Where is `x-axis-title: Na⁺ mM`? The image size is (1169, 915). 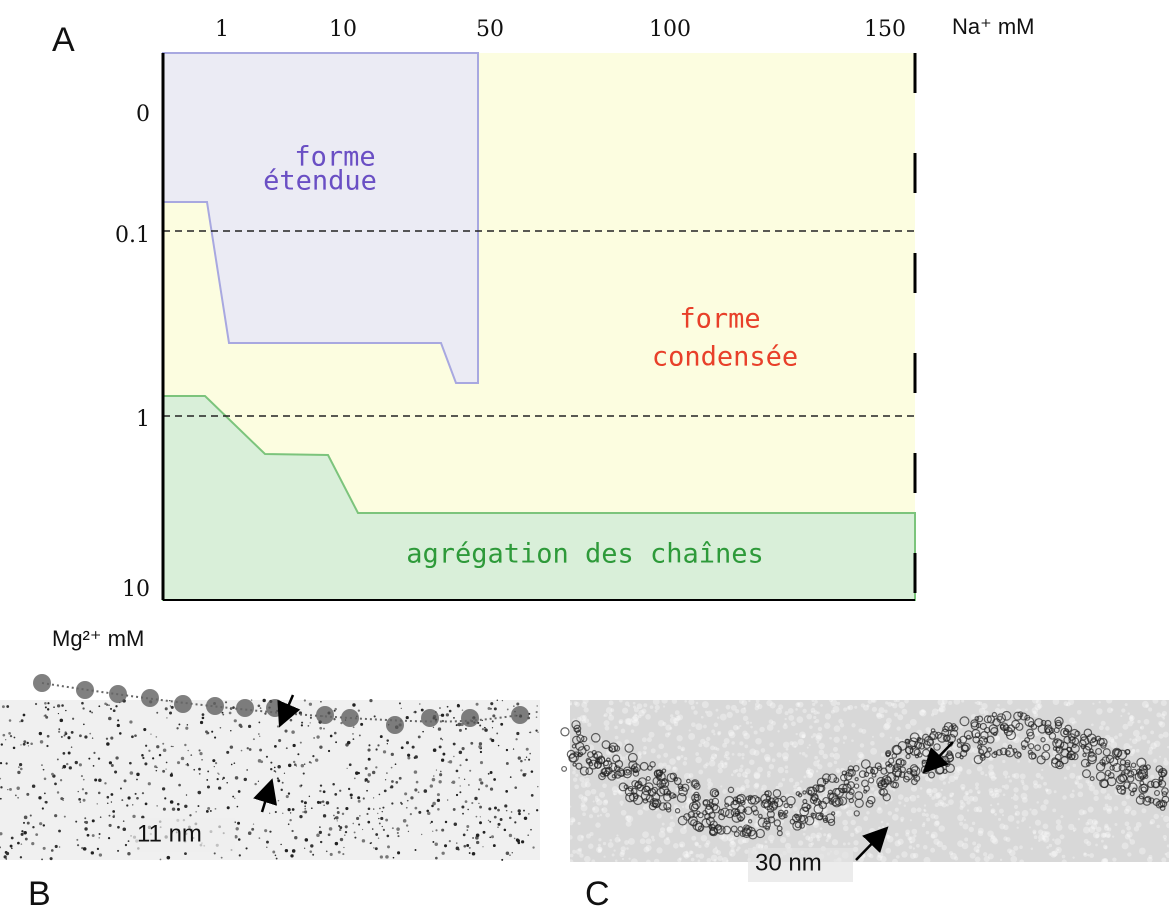 x-axis-title: Na⁺ mM is located at coordinates (993, 26).